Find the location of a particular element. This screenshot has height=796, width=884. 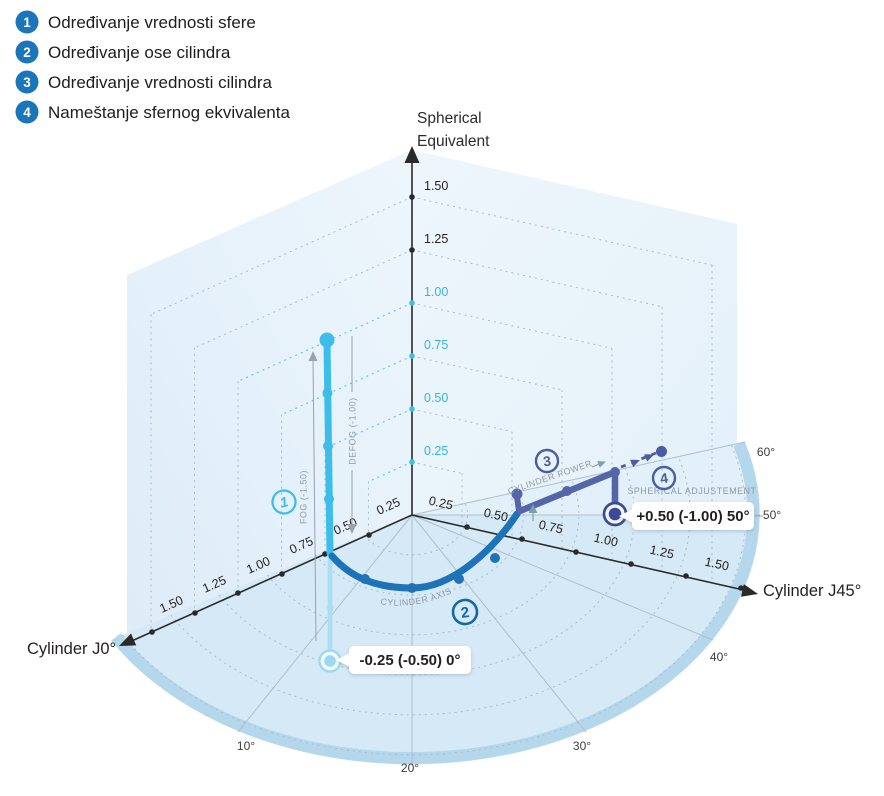

power-label-arrow-icon is located at coordinates (601, 464).